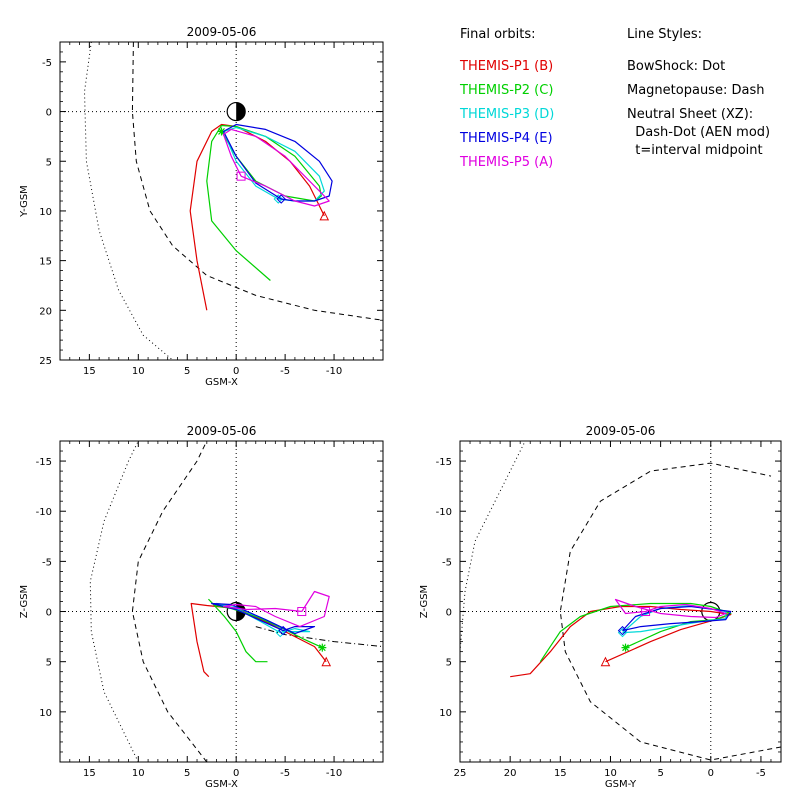 This screenshot has height=800, width=800. What do you see at coordinates (241, 111) in the screenshot?
I see `earth-night-side` at bounding box center [241, 111].